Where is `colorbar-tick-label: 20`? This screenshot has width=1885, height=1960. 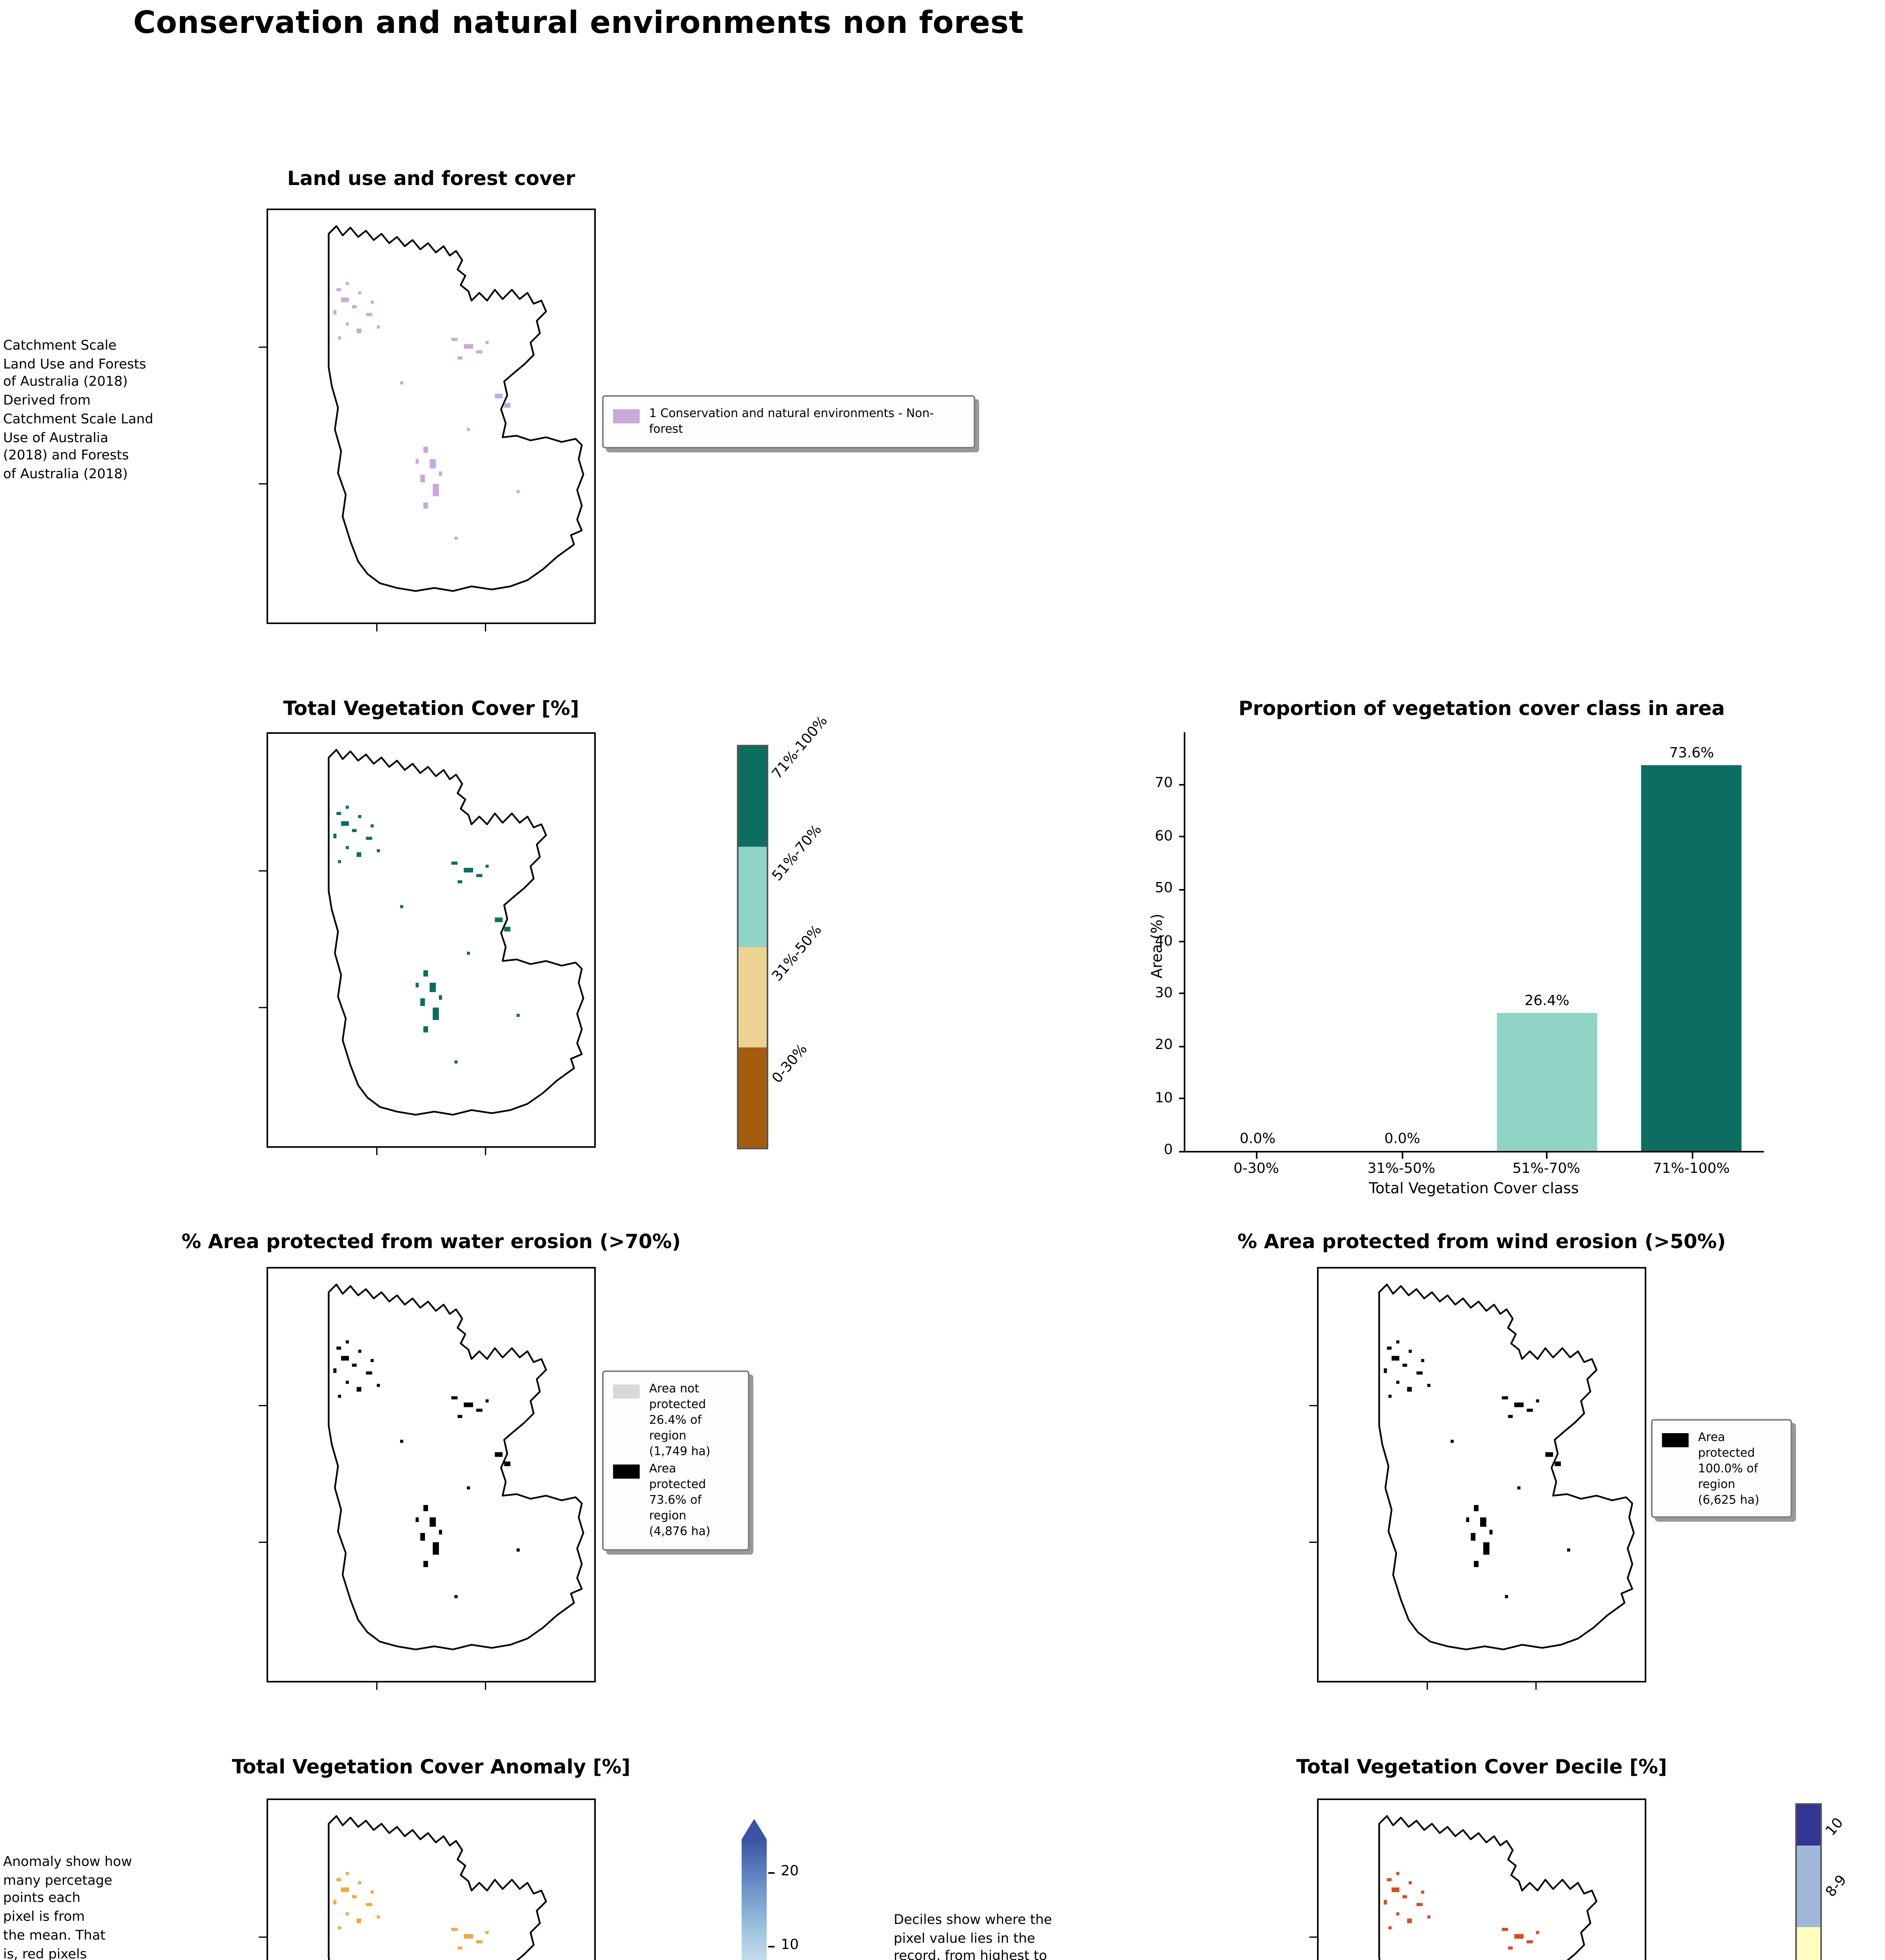 colorbar-tick-label: 20 is located at coordinates (790, 1872).